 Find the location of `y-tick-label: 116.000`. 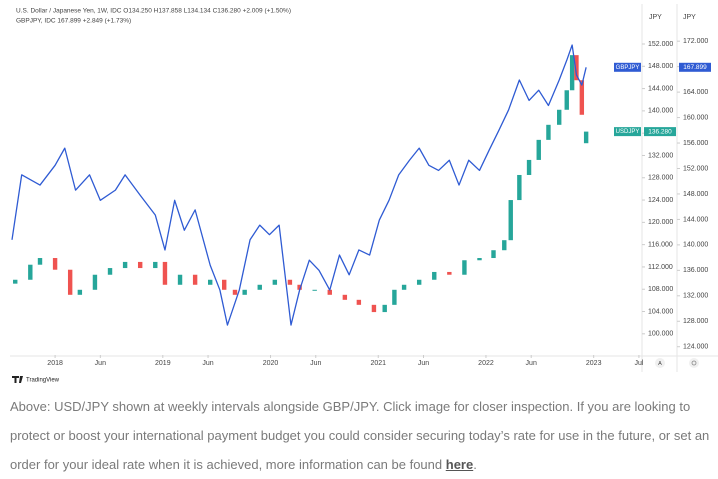

y-tick-label: 116.000 is located at coordinates (660, 244).